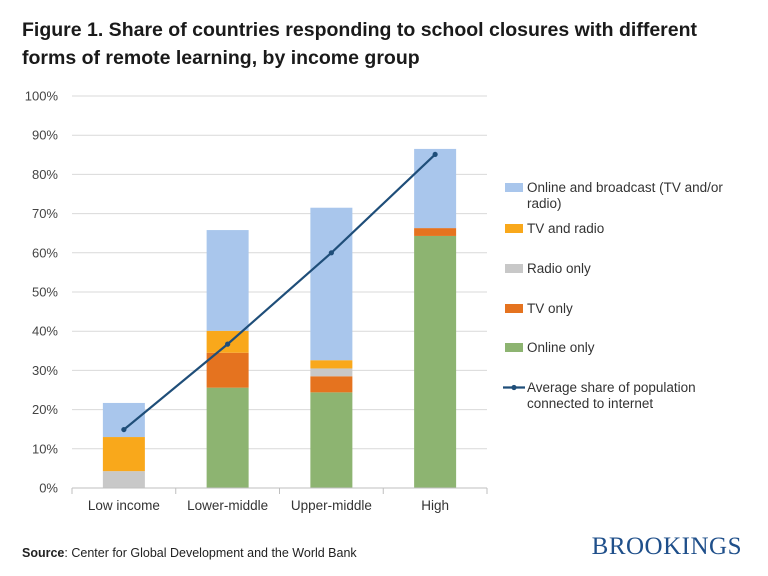 The height and width of the screenshot is (576, 768). Describe the element at coordinates (625, 187) in the screenshot. I see `legend-label: Online and broadcast (TV and/or` at that location.